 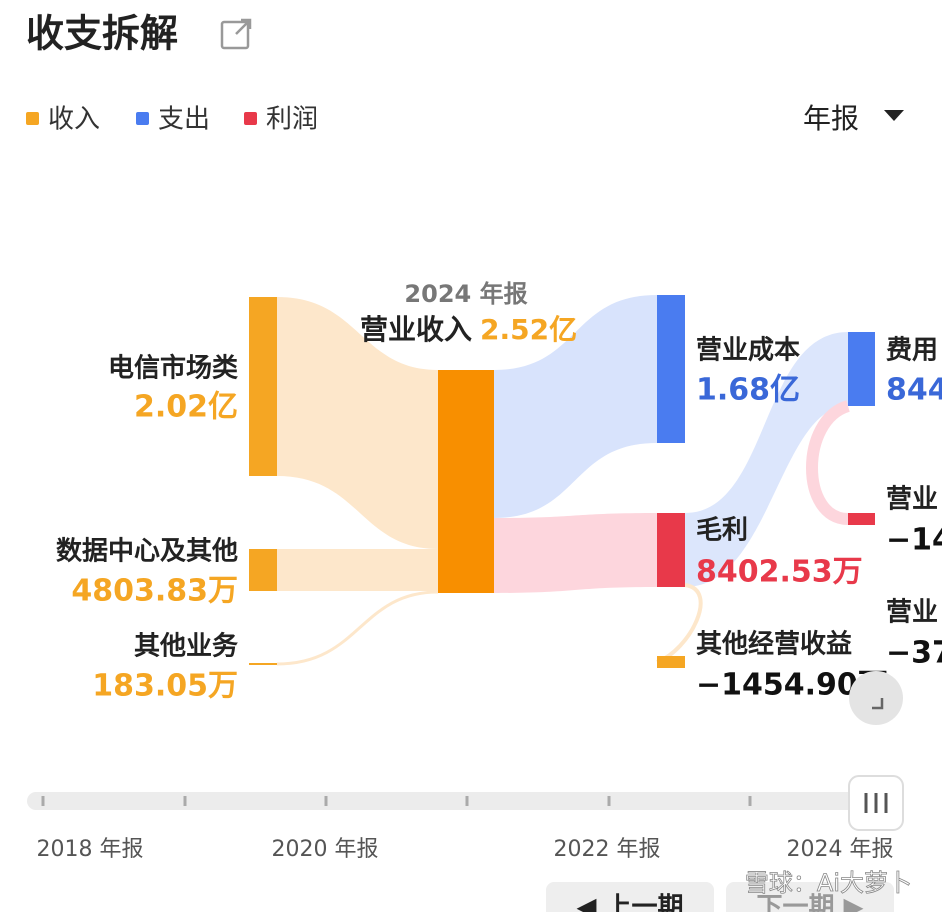 I want to click on node-label: 数据中心及其他, so click(x=147, y=552).